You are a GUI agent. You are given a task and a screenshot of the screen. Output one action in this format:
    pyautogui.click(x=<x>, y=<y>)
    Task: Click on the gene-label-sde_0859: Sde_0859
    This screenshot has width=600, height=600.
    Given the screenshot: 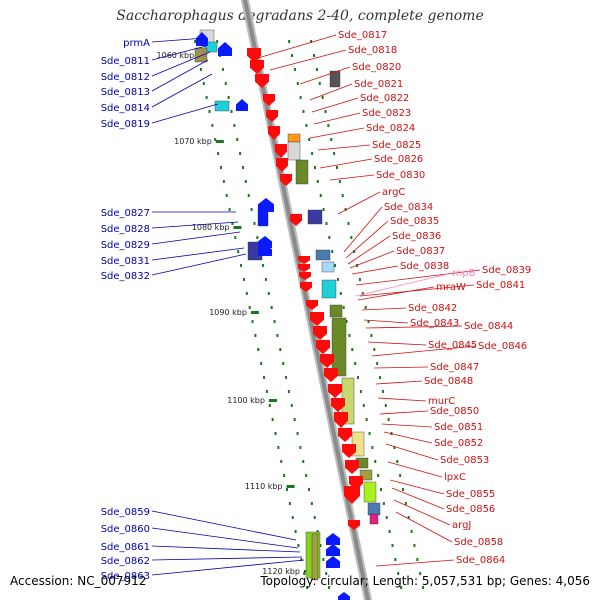 What is the action you would take?
    pyautogui.click(x=125, y=512)
    